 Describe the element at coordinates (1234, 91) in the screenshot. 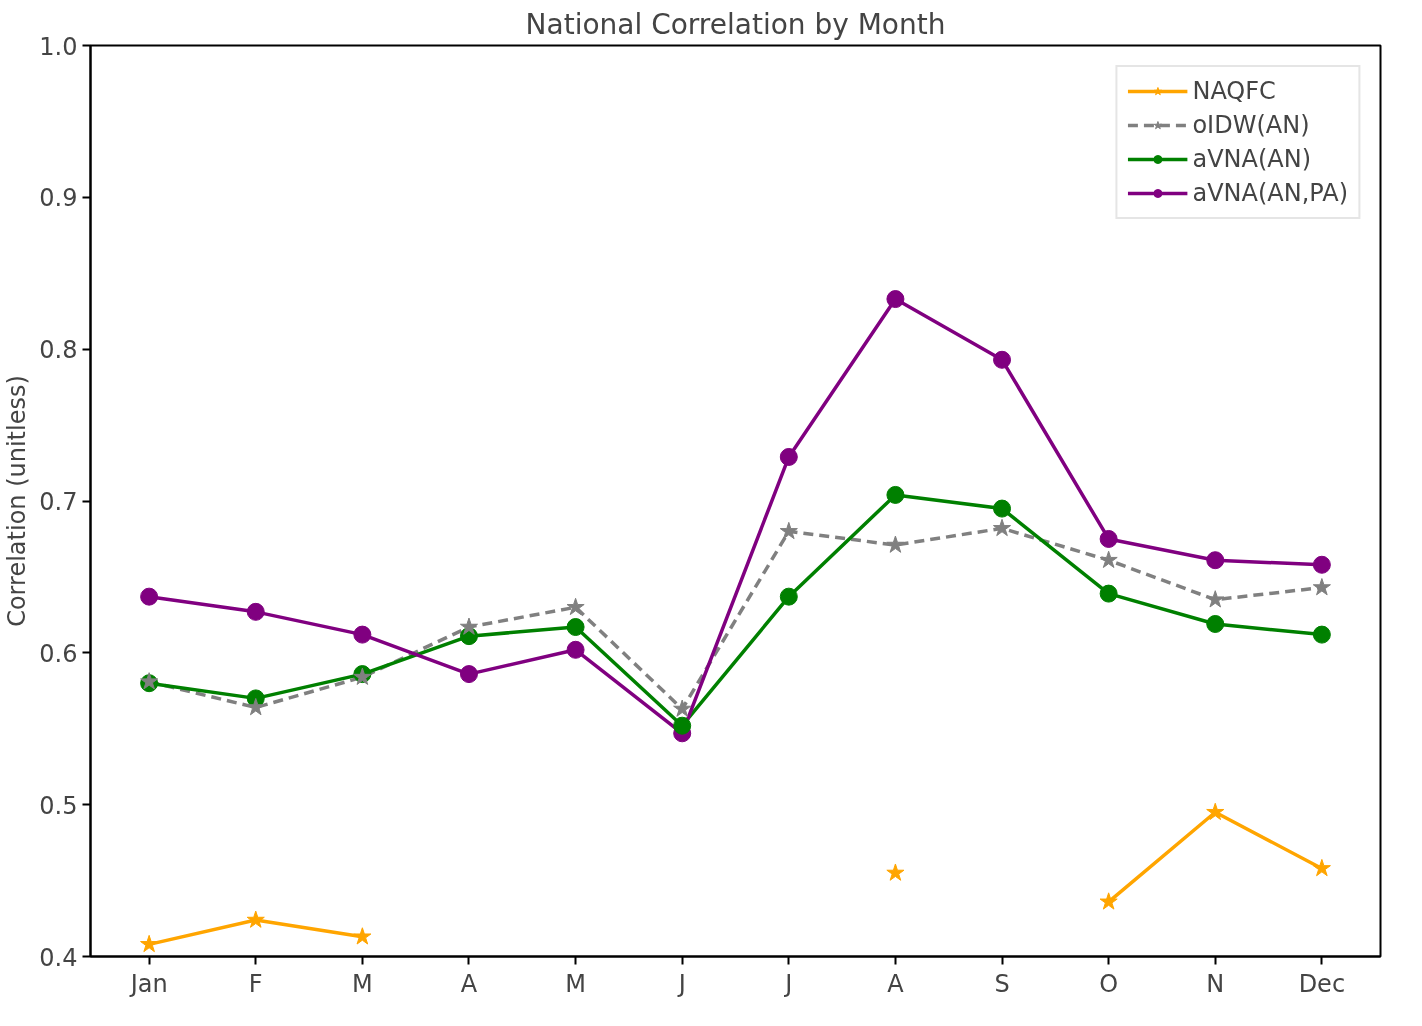

I see `legend-label: NAQFC` at that location.